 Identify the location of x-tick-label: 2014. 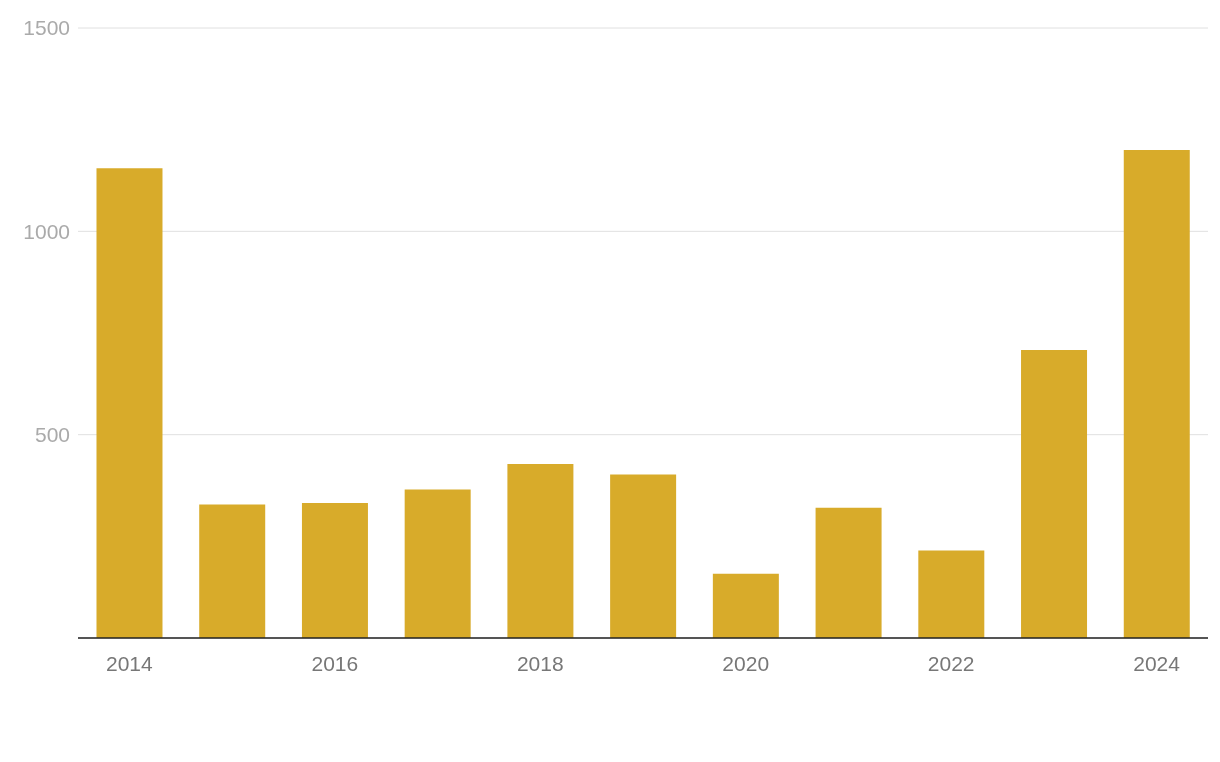
(130, 663).